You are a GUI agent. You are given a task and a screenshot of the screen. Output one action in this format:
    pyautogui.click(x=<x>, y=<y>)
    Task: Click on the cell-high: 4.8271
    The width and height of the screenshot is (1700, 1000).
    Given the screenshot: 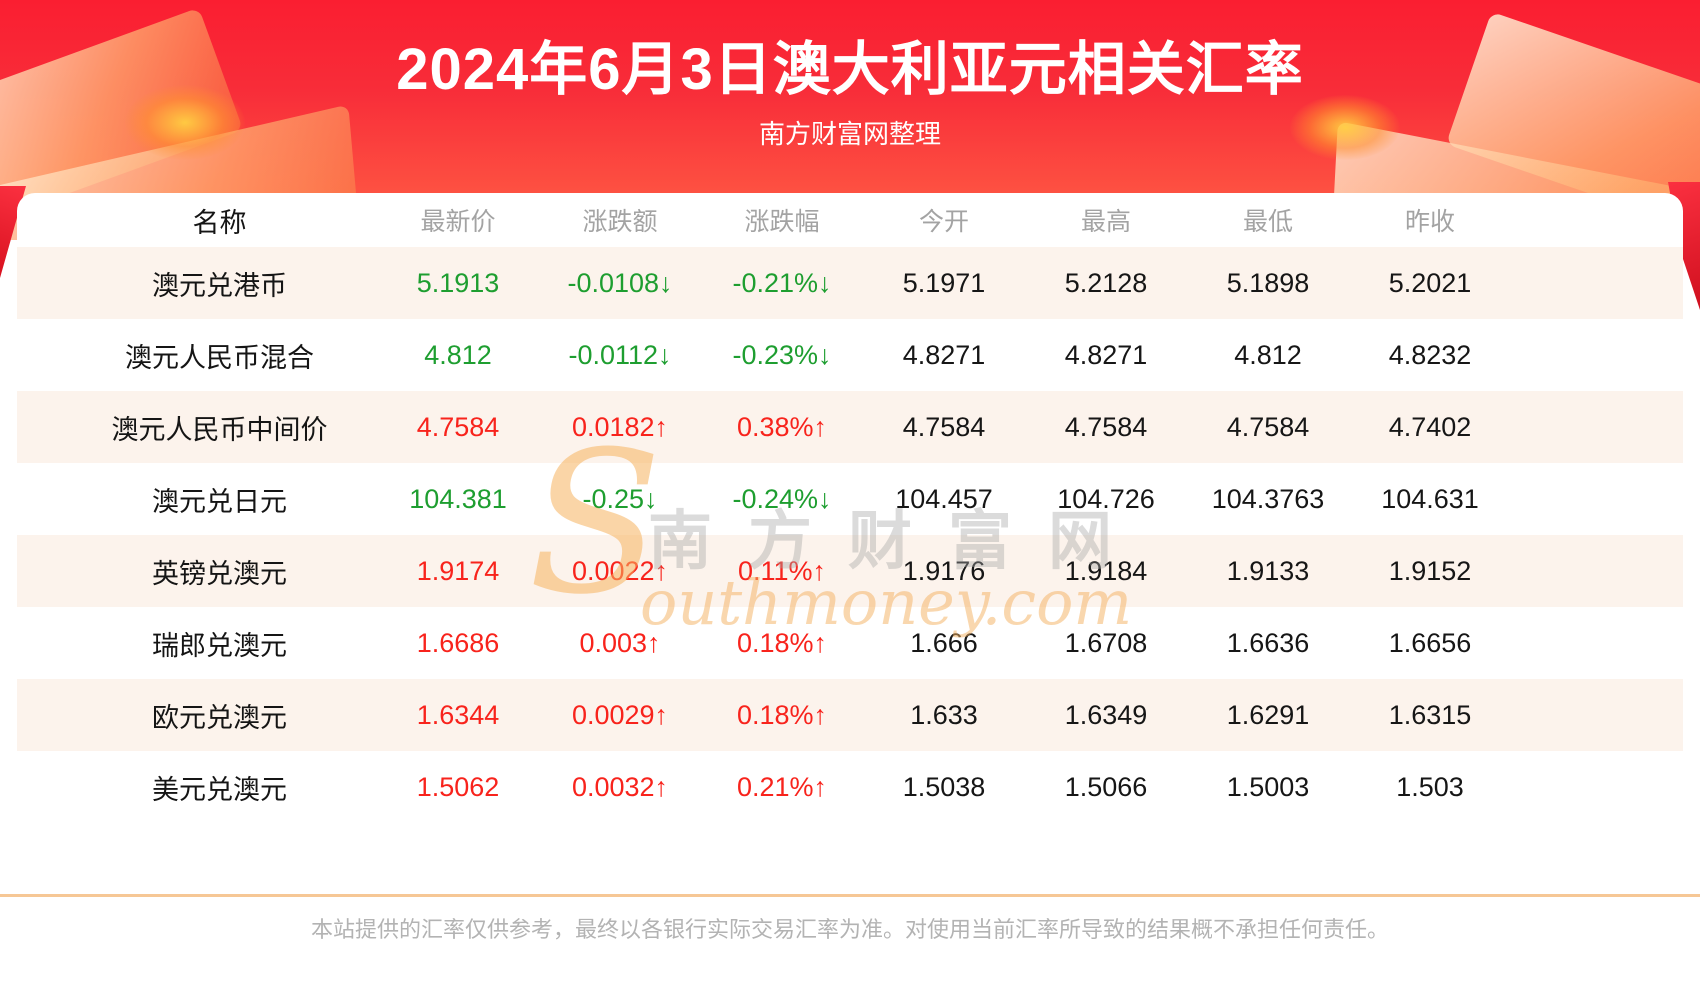 What is the action you would take?
    pyautogui.click(x=1106, y=354)
    